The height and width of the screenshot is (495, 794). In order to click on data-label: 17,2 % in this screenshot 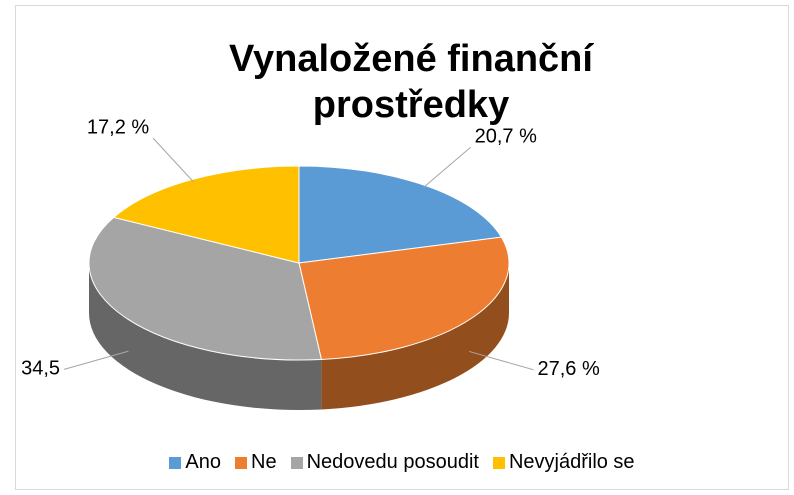, I will do `click(118, 128)`.